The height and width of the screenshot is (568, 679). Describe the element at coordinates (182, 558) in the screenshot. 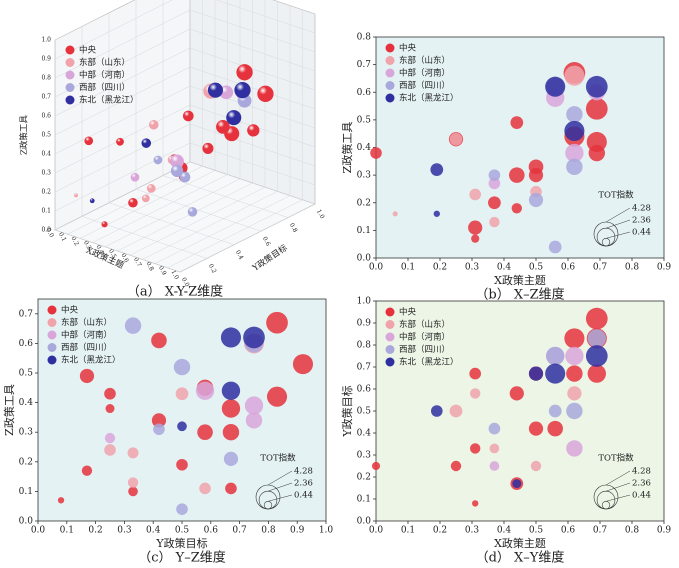

I see `caption: （c） Y–Z维度` at that location.